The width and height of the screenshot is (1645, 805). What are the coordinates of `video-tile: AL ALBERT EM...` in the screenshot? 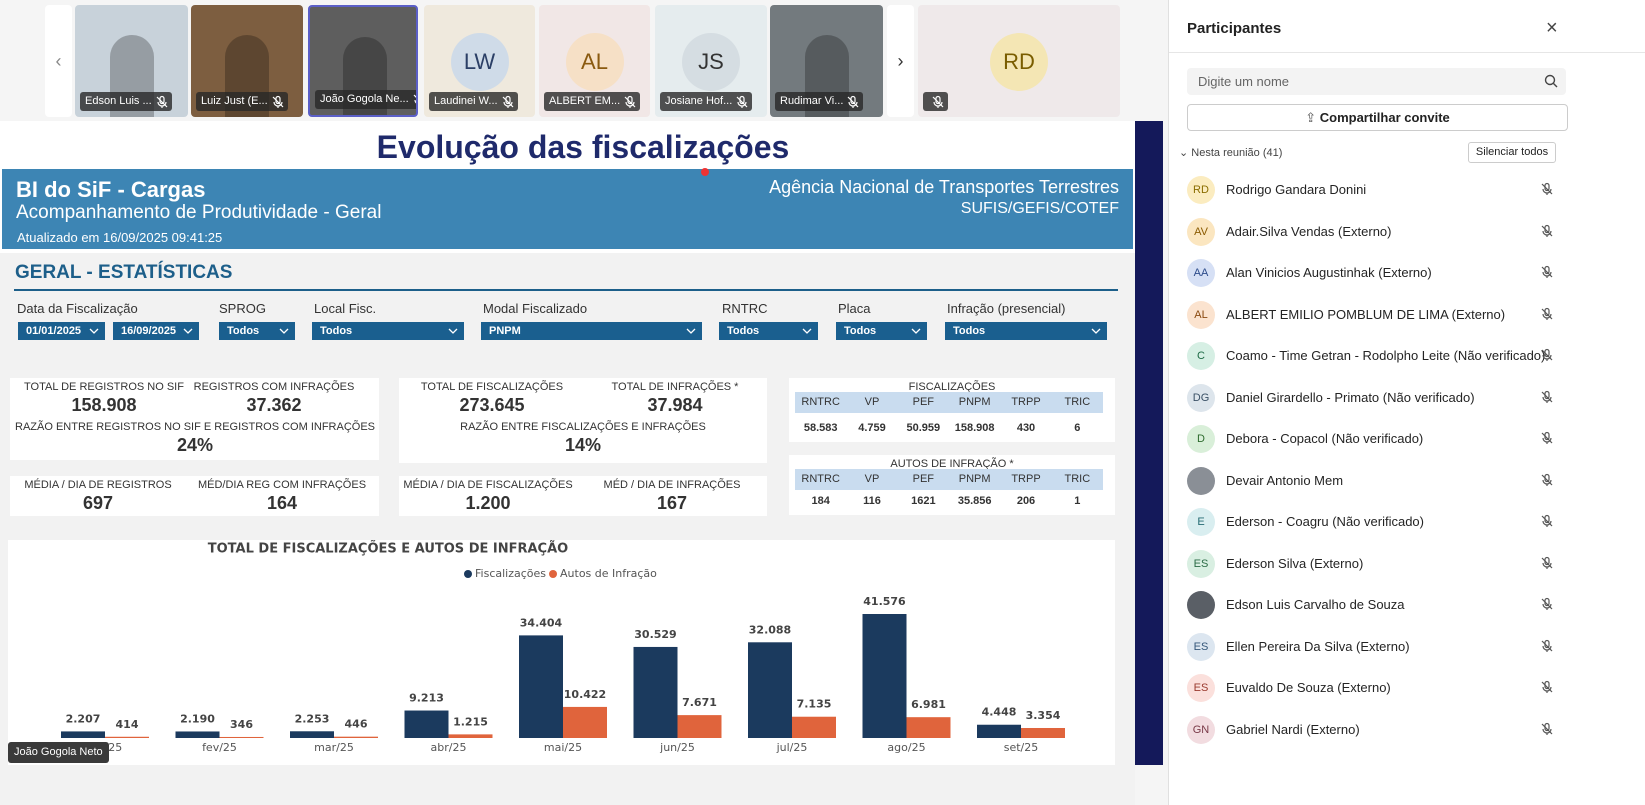 It's located at (594, 61).